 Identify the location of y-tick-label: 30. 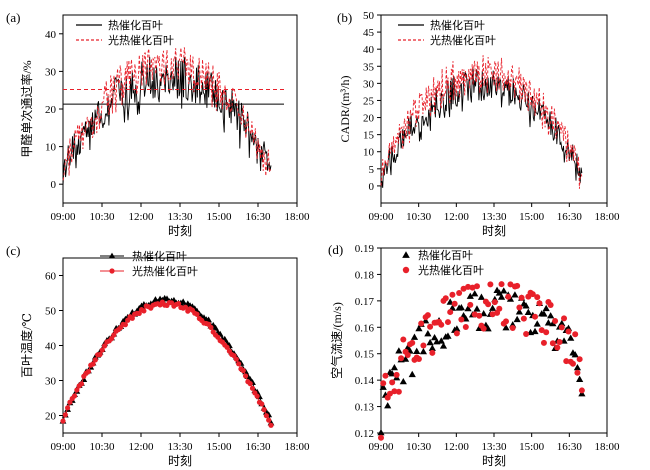
(51, 72).